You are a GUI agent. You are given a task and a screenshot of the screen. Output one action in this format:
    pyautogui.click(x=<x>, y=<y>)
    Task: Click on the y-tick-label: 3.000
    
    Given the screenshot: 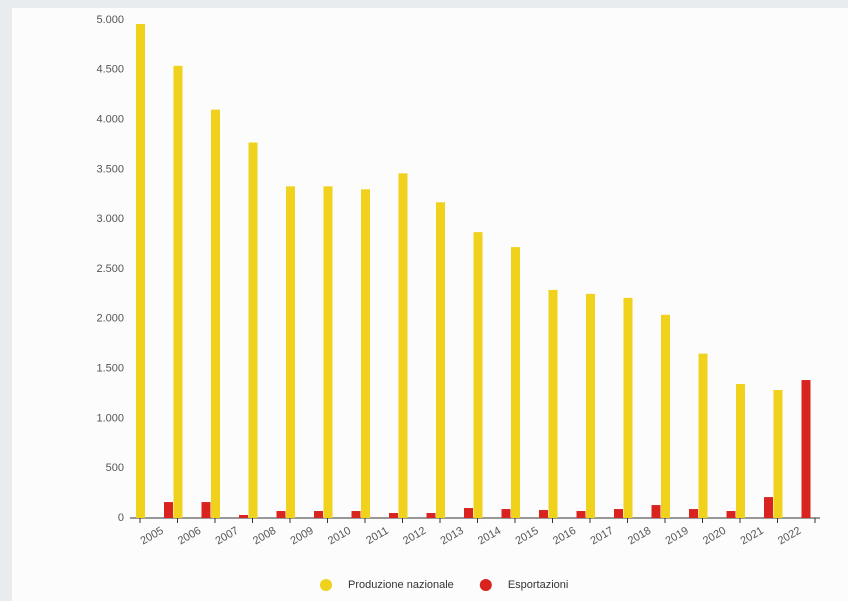 What is the action you would take?
    pyautogui.click(x=110, y=219)
    